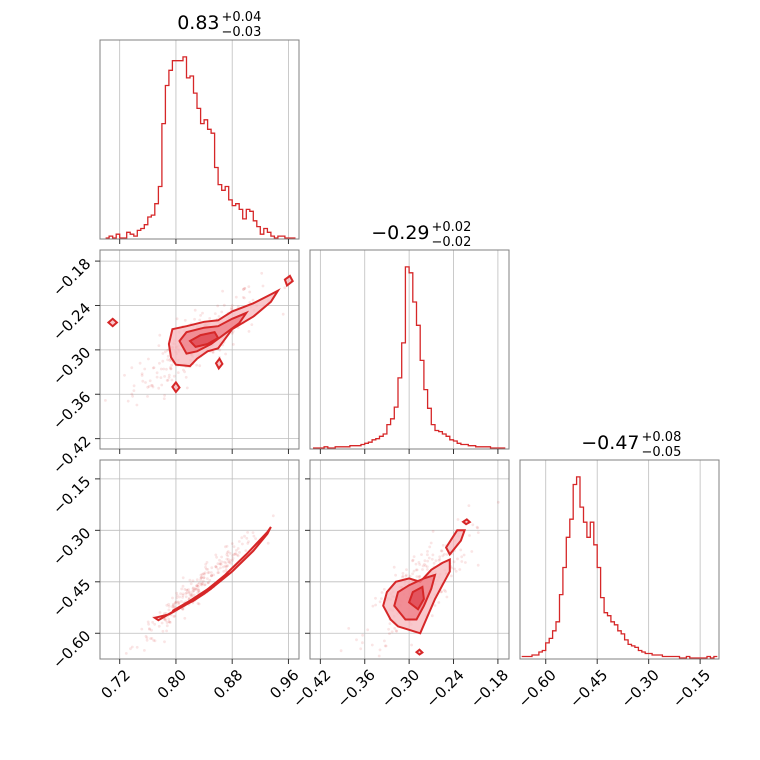 This screenshot has width=760, height=760. I want to click on x-tick-label: −0.18, so click(489, 688).